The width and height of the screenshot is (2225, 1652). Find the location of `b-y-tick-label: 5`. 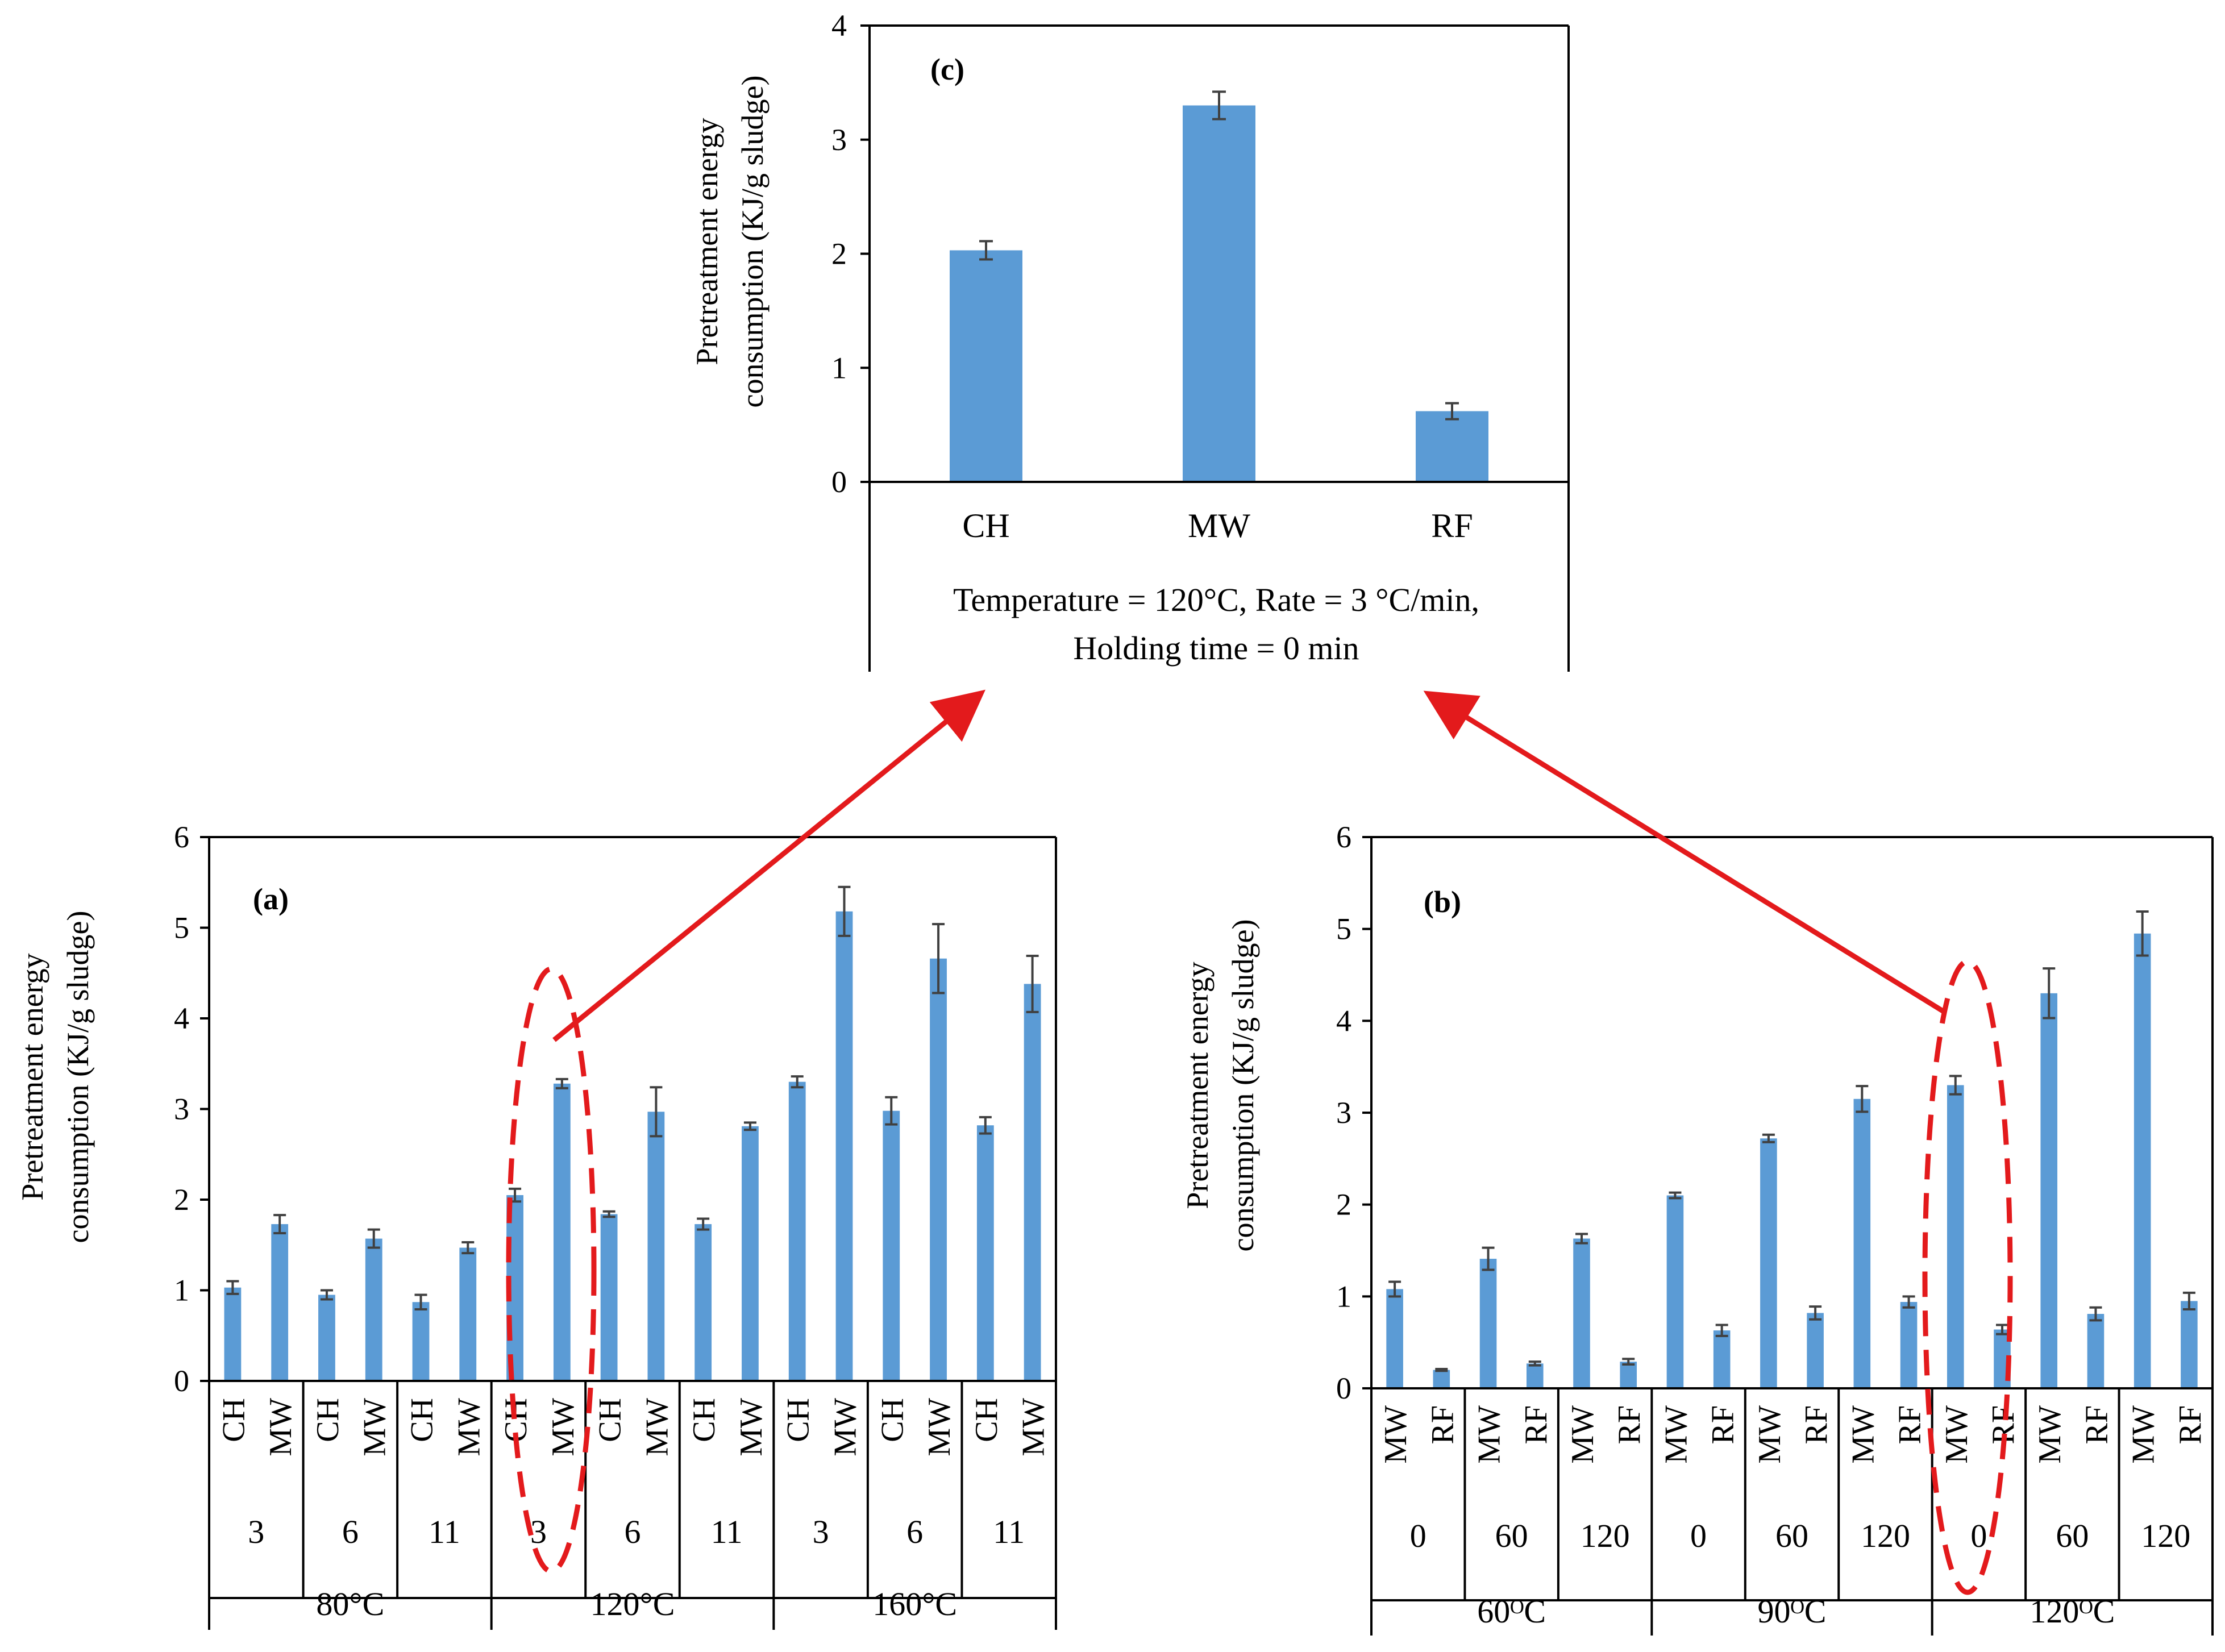

b-y-tick-label: 5 is located at coordinates (1343, 929).